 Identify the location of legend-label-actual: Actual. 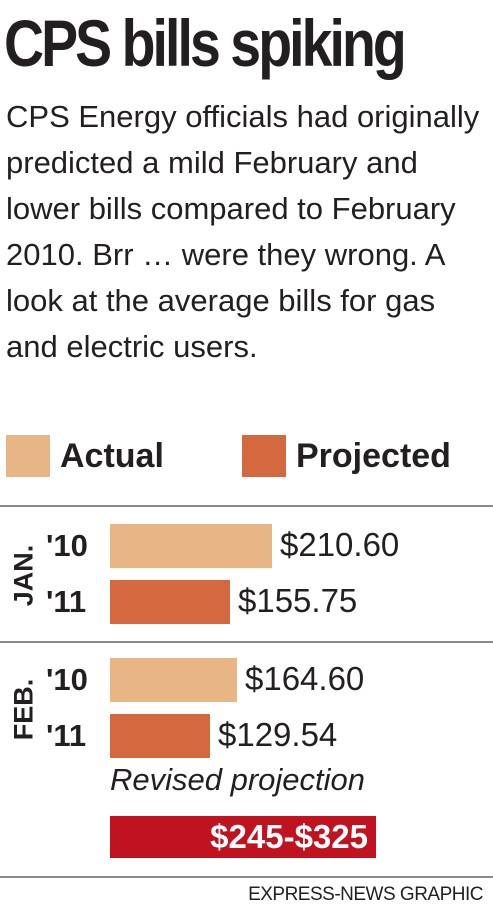
(112, 455).